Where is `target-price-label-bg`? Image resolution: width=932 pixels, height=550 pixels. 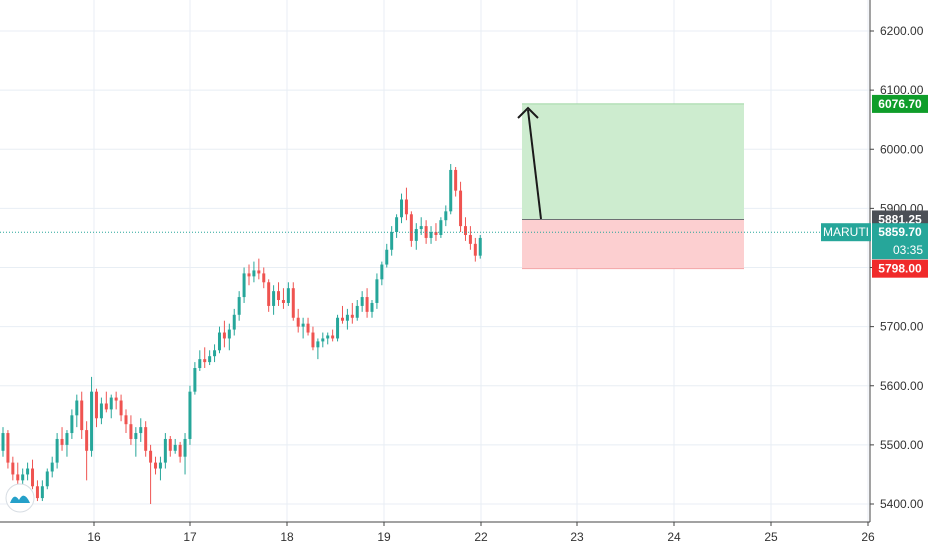 target-price-label-bg is located at coordinates (900, 103).